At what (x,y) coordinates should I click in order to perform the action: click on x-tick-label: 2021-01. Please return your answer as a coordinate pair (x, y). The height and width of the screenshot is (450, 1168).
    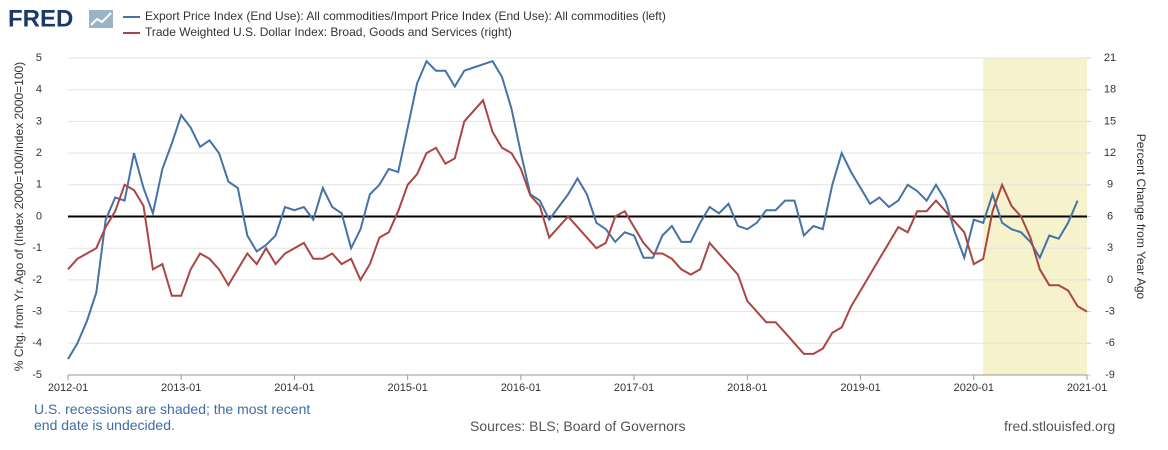
    Looking at the image, I should click on (1087, 388).